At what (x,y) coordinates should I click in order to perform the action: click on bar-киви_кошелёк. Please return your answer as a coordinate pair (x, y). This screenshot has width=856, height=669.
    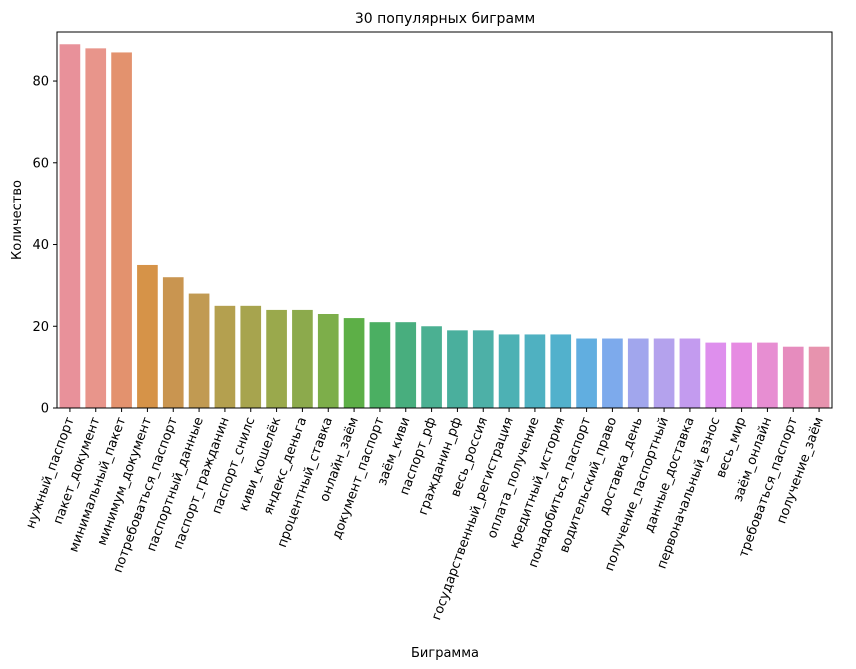
    Looking at the image, I should click on (276, 358).